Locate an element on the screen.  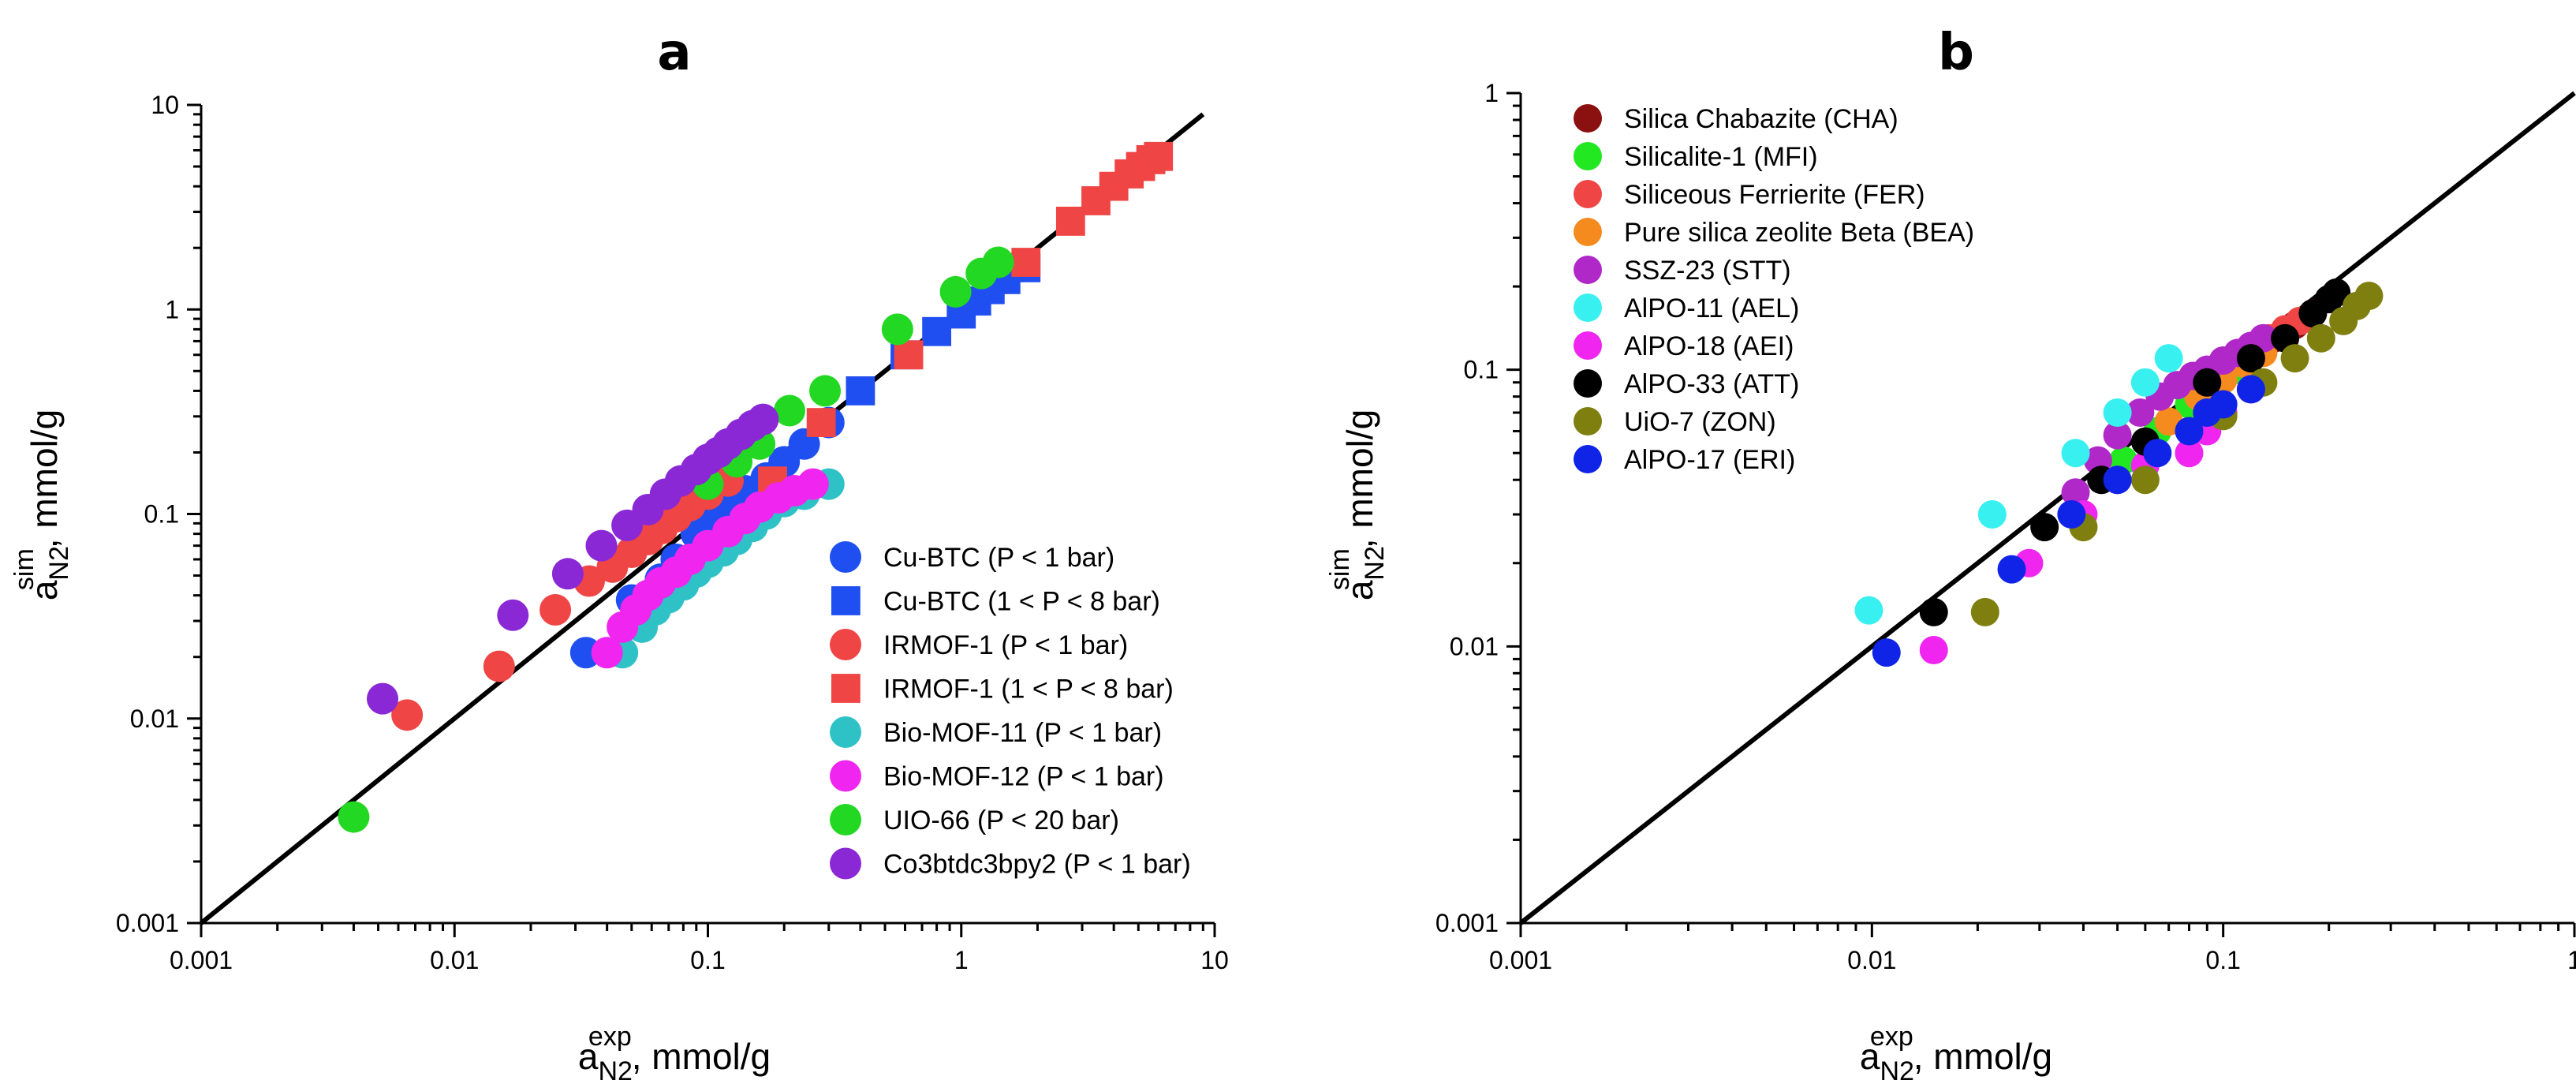
series-bio-mof-12-p-1-bar- is located at coordinates (710, 569).